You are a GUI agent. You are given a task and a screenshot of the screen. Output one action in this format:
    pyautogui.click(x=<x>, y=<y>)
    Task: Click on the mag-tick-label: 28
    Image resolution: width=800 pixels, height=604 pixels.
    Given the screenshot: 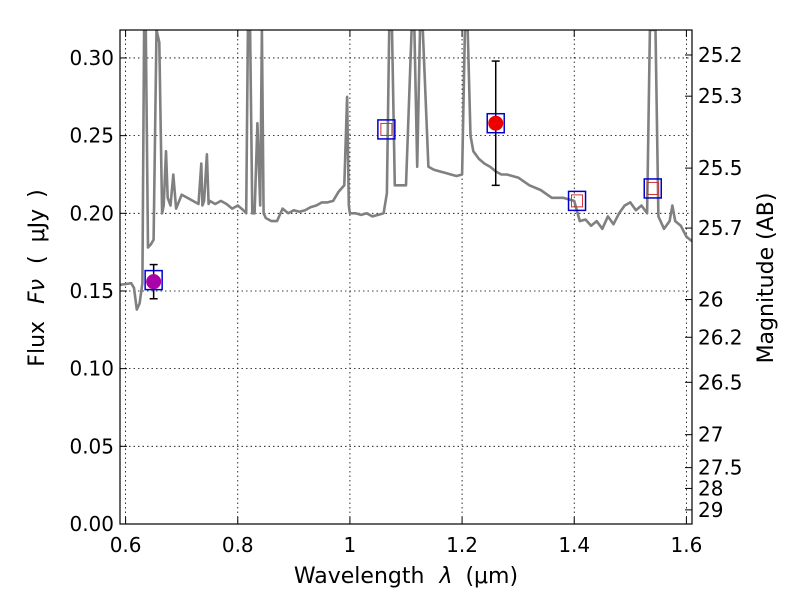 What is the action you would take?
    pyautogui.click(x=710, y=488)
    